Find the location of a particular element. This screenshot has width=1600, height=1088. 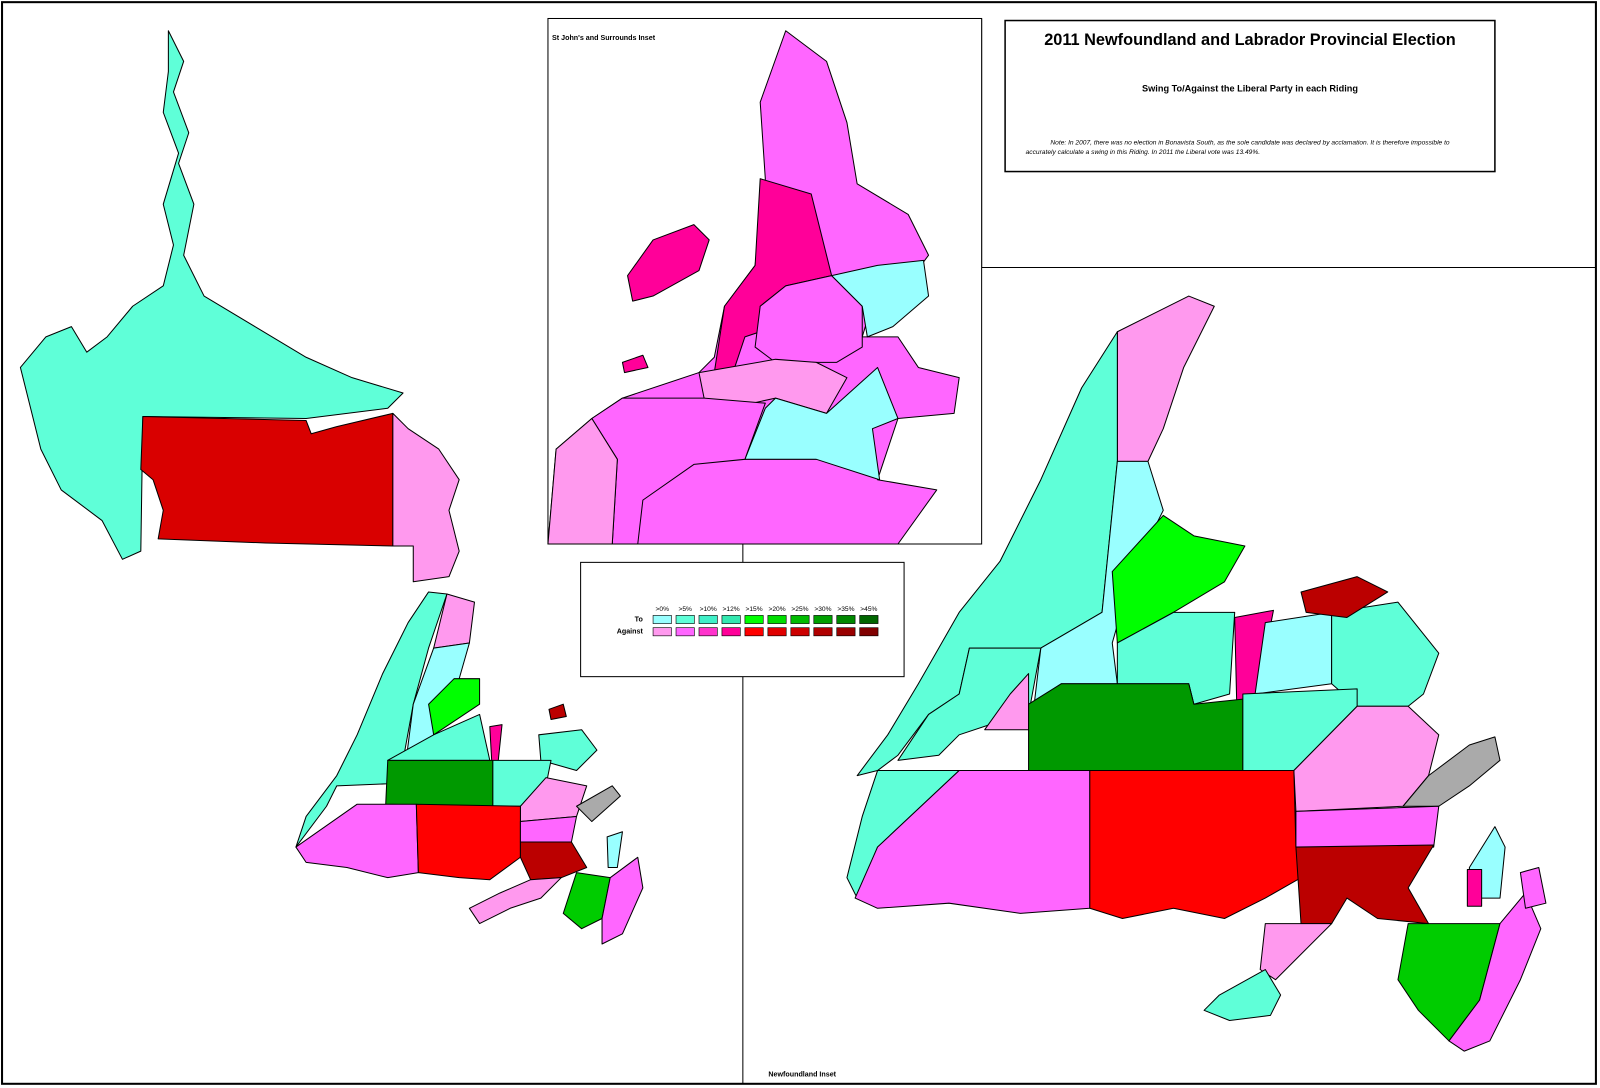

legend-frame is located at coordinates (742, 619).